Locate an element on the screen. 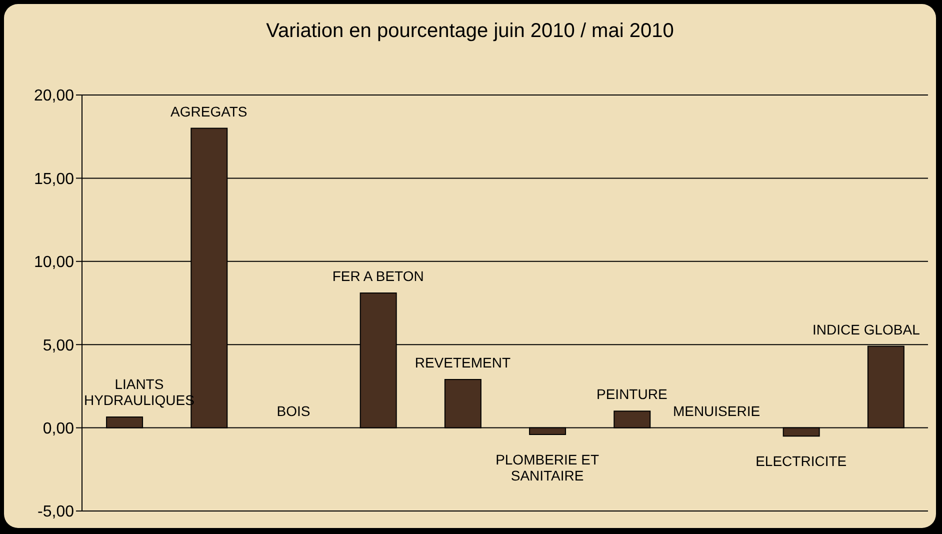  y-tick-label: 5,00 is located at coordinates (58, 345).